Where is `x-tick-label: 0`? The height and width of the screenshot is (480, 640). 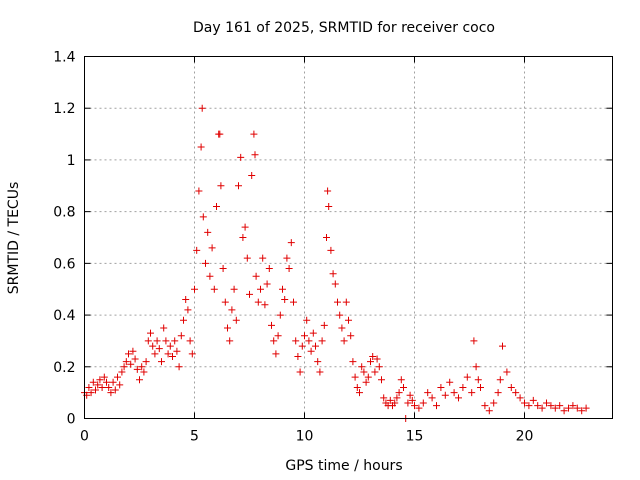
x-tick-label: 0 is located at coordinates (84, 437).